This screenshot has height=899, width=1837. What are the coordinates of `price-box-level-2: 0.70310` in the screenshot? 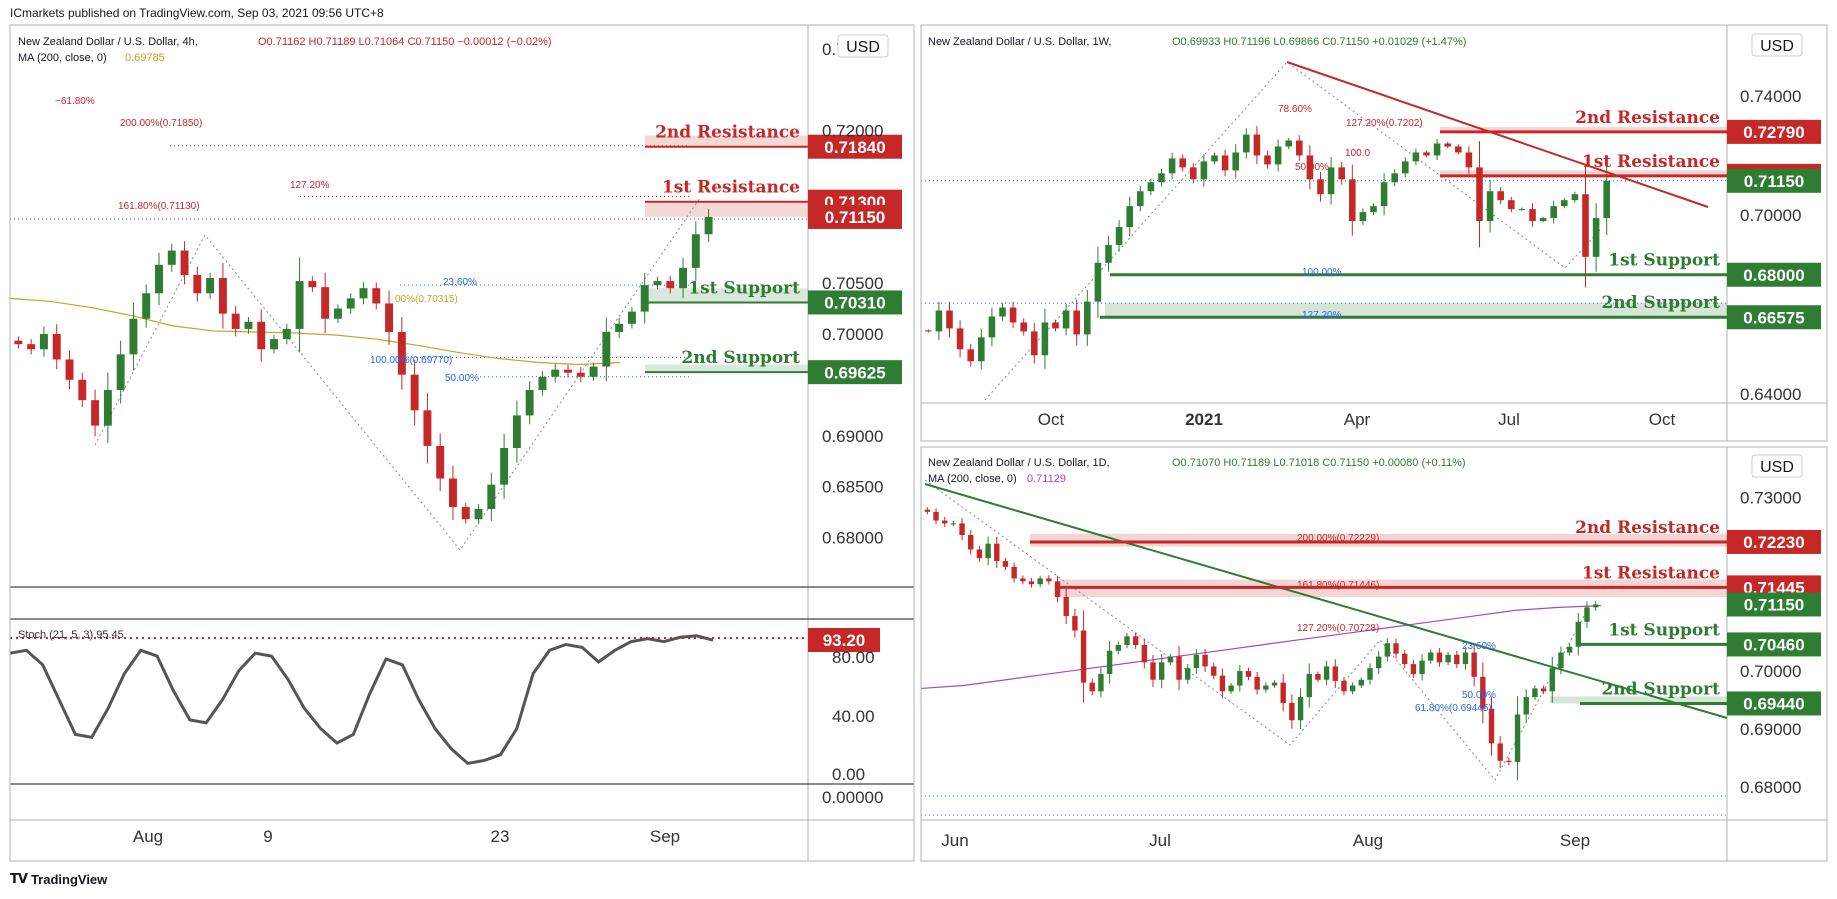 It's located at (854, 303).